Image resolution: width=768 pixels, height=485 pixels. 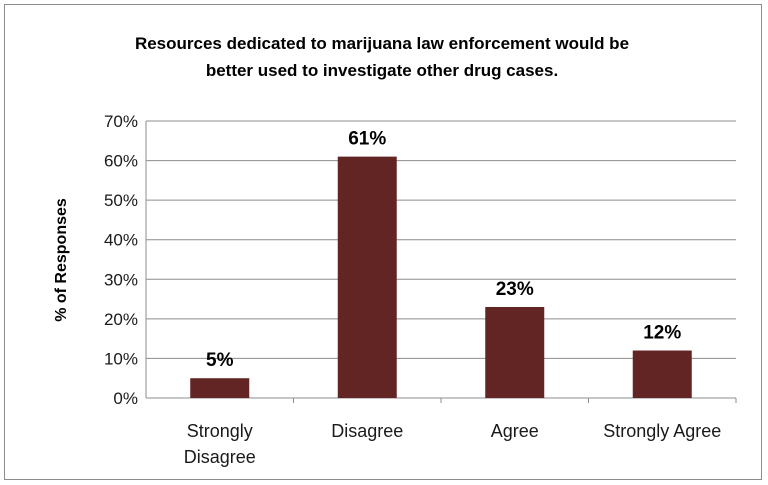 What do you see at coordinates (125, 398) in the screenshot?
I see `y-tick-label: 0%` at bounding box center [125, 398].